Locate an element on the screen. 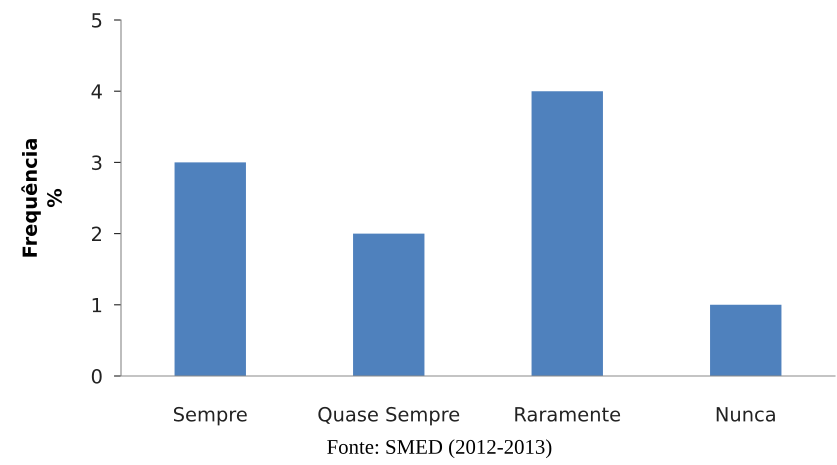 Image resolution: width=837 pixels, height=465 pixels. source-note: Fonte: SMED (2012-2013) is located at coordinates (439, 448).